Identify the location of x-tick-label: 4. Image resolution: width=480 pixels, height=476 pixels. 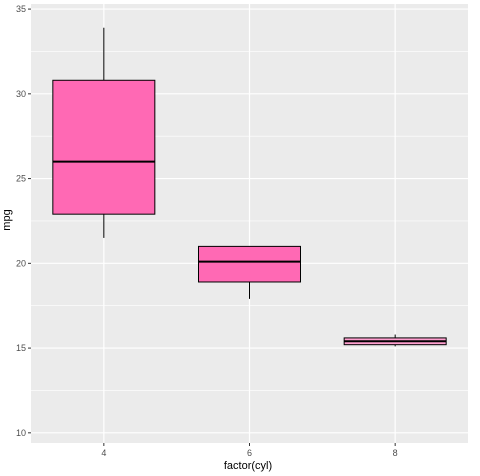
(103, 453).